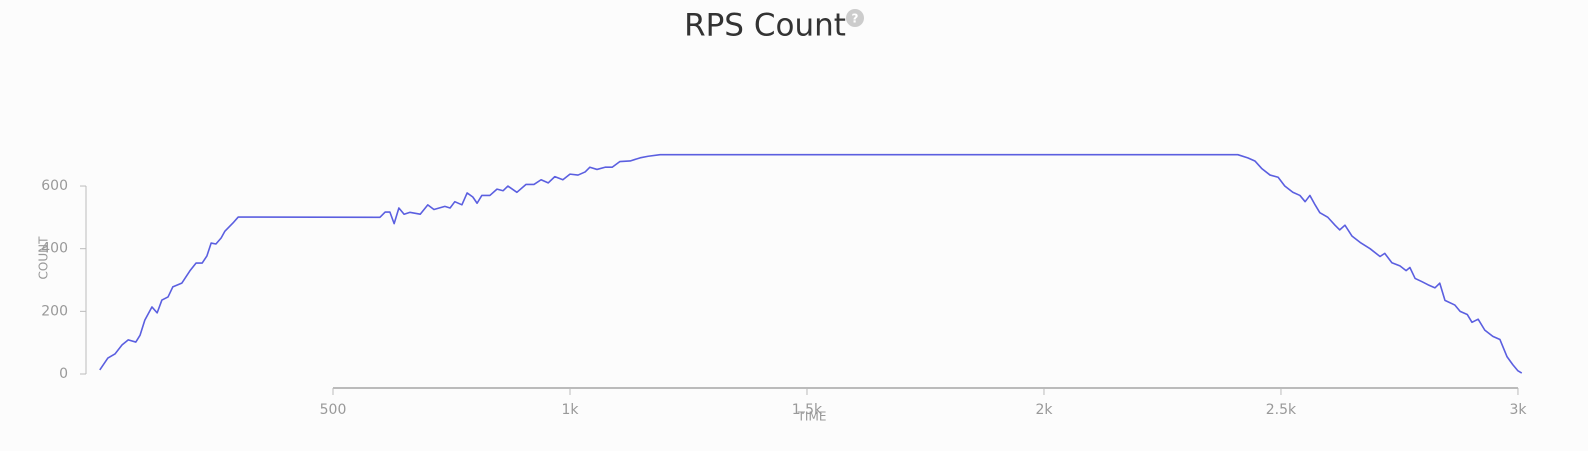 The height and width of the screenshot is (451, 1588). What do you see at coordinates (765, 26) in the screenshot?
I see `chart-title: RPS Count` at bounding box center [765, 26].